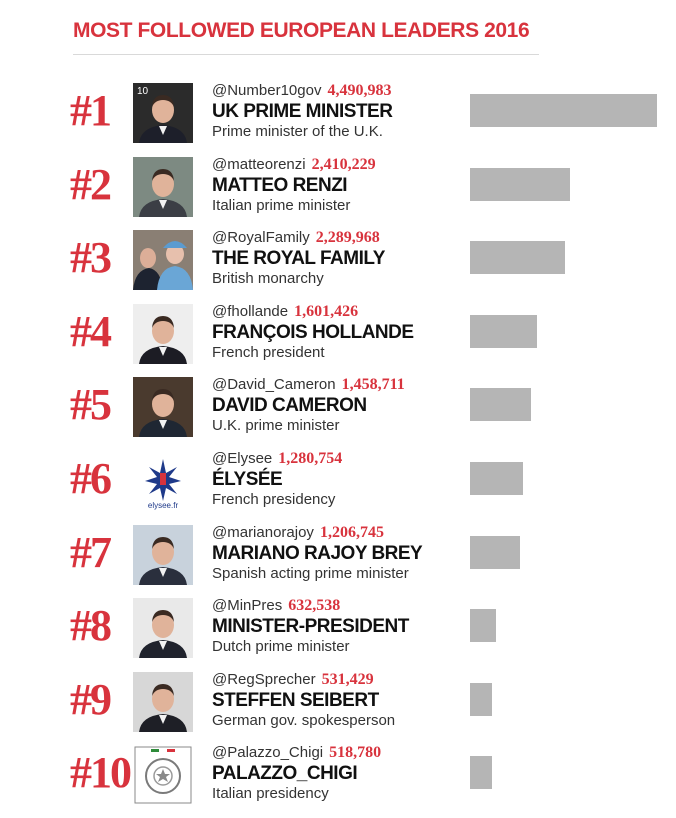  I want to click on leader-name: DAVID CAMERON, so click(289, 406).